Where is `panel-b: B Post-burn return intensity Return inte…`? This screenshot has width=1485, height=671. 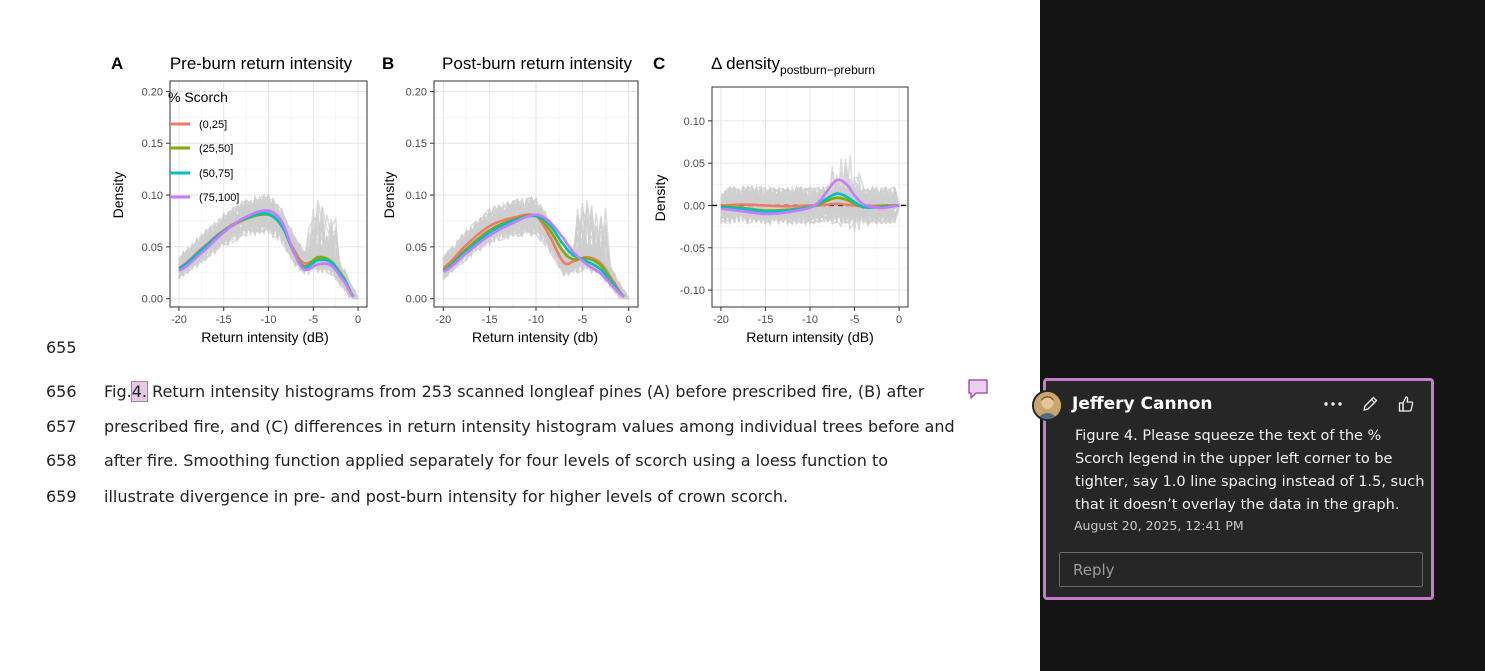
panel-b: B Post-burn return intensity Return inte… is located at coordinates (510, 199).